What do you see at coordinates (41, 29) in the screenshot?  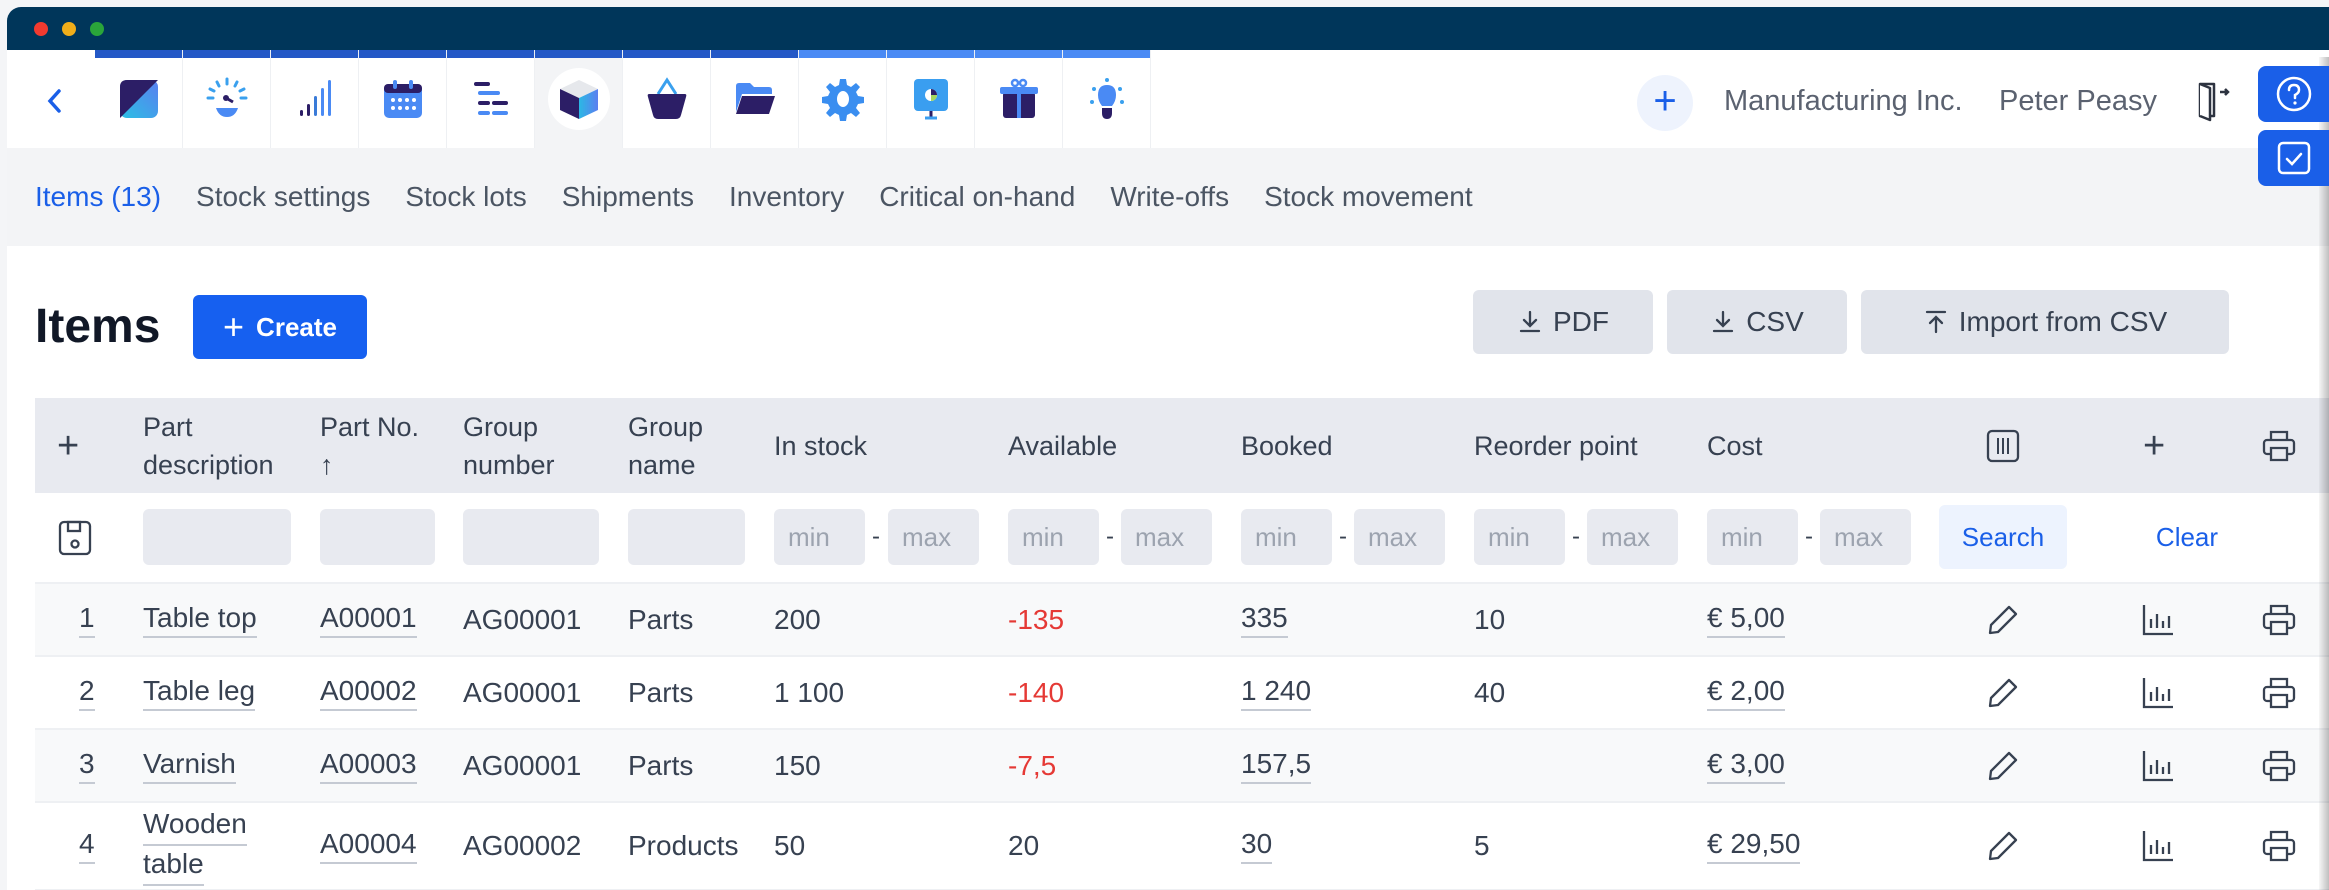 I see `close-window-button` at bounding box center [41, 29].